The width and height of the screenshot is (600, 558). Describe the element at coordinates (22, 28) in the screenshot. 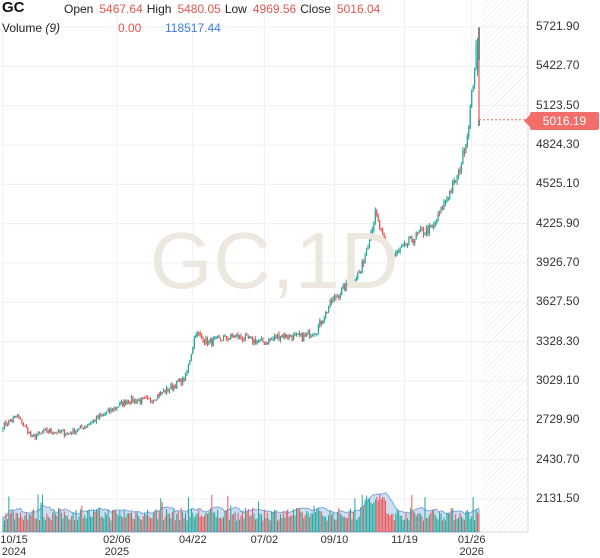

I see `volume-label: Volume` at that location.